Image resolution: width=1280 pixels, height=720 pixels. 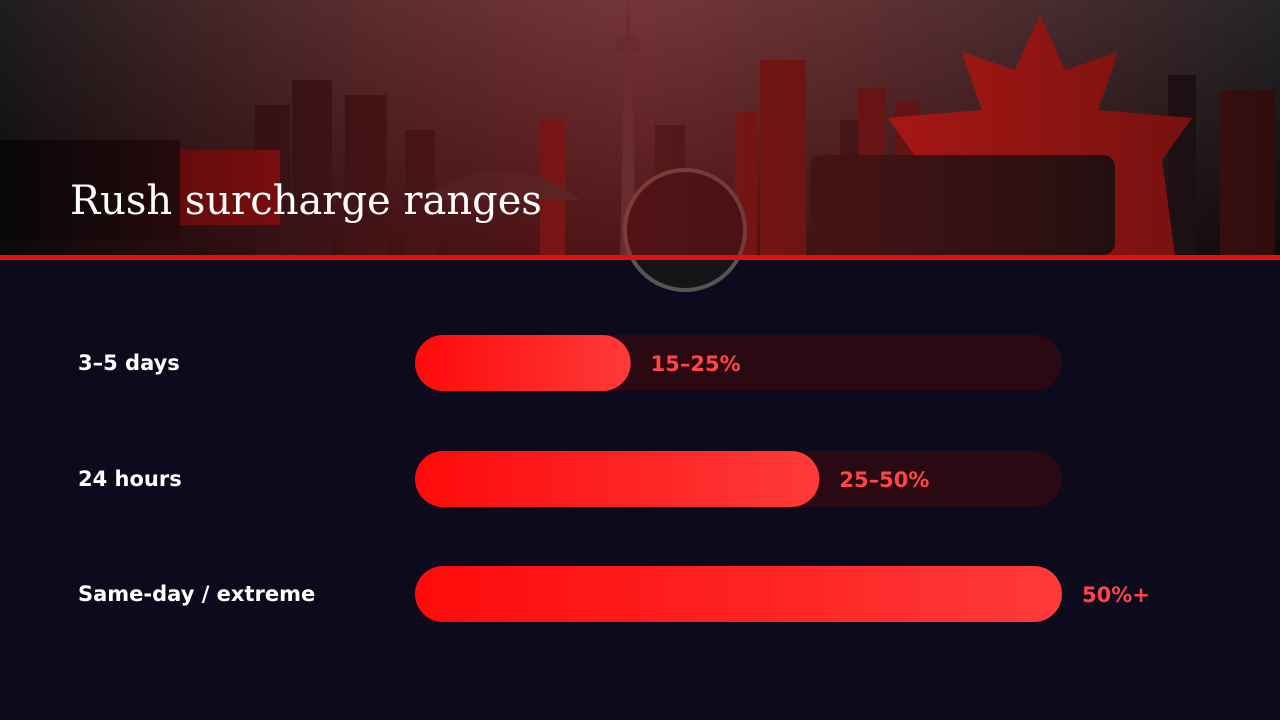 I want to click on chart-title: Rush surcharge ranges, so click(x=306, y=201).